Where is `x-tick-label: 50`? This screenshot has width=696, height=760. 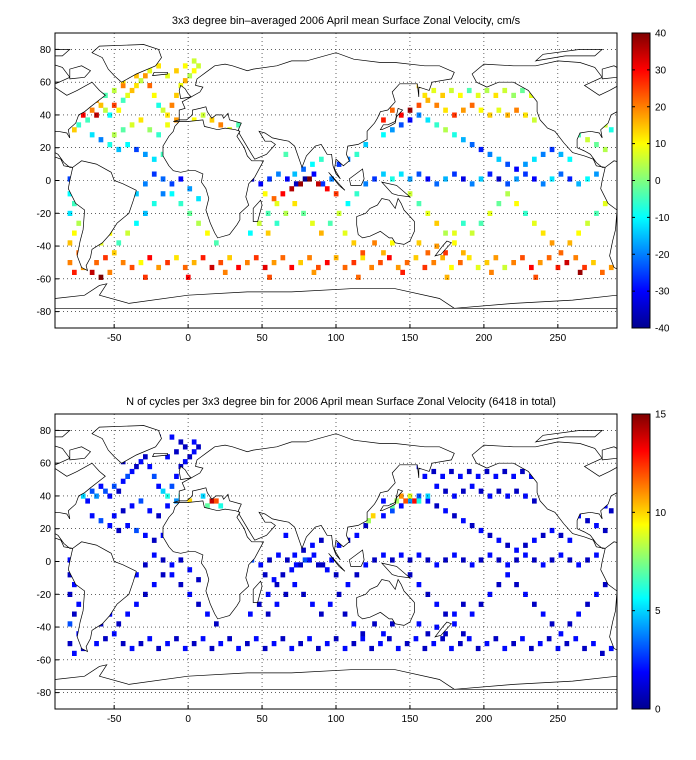
x-tick-label: 50 is located at coordinates (263, 719).